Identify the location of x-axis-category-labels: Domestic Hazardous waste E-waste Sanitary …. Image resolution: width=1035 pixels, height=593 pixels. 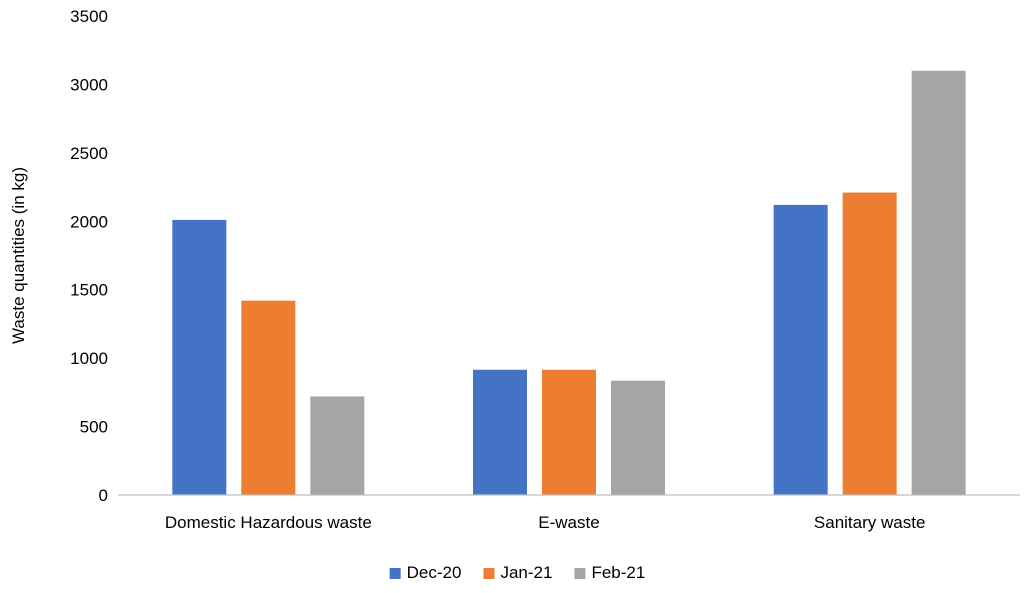
(545, 522).